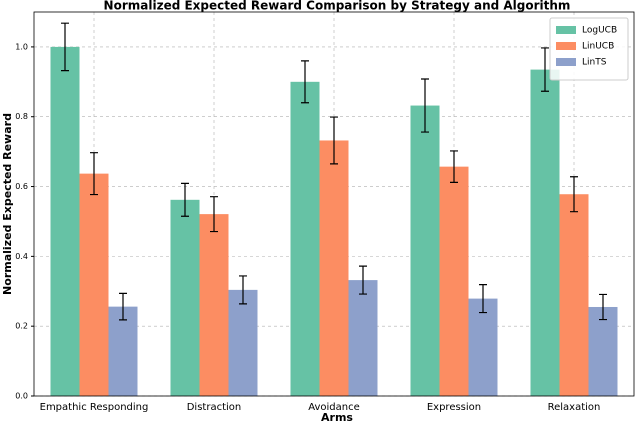  I want to click on x-tick-label: Expression, so click(454, 407).